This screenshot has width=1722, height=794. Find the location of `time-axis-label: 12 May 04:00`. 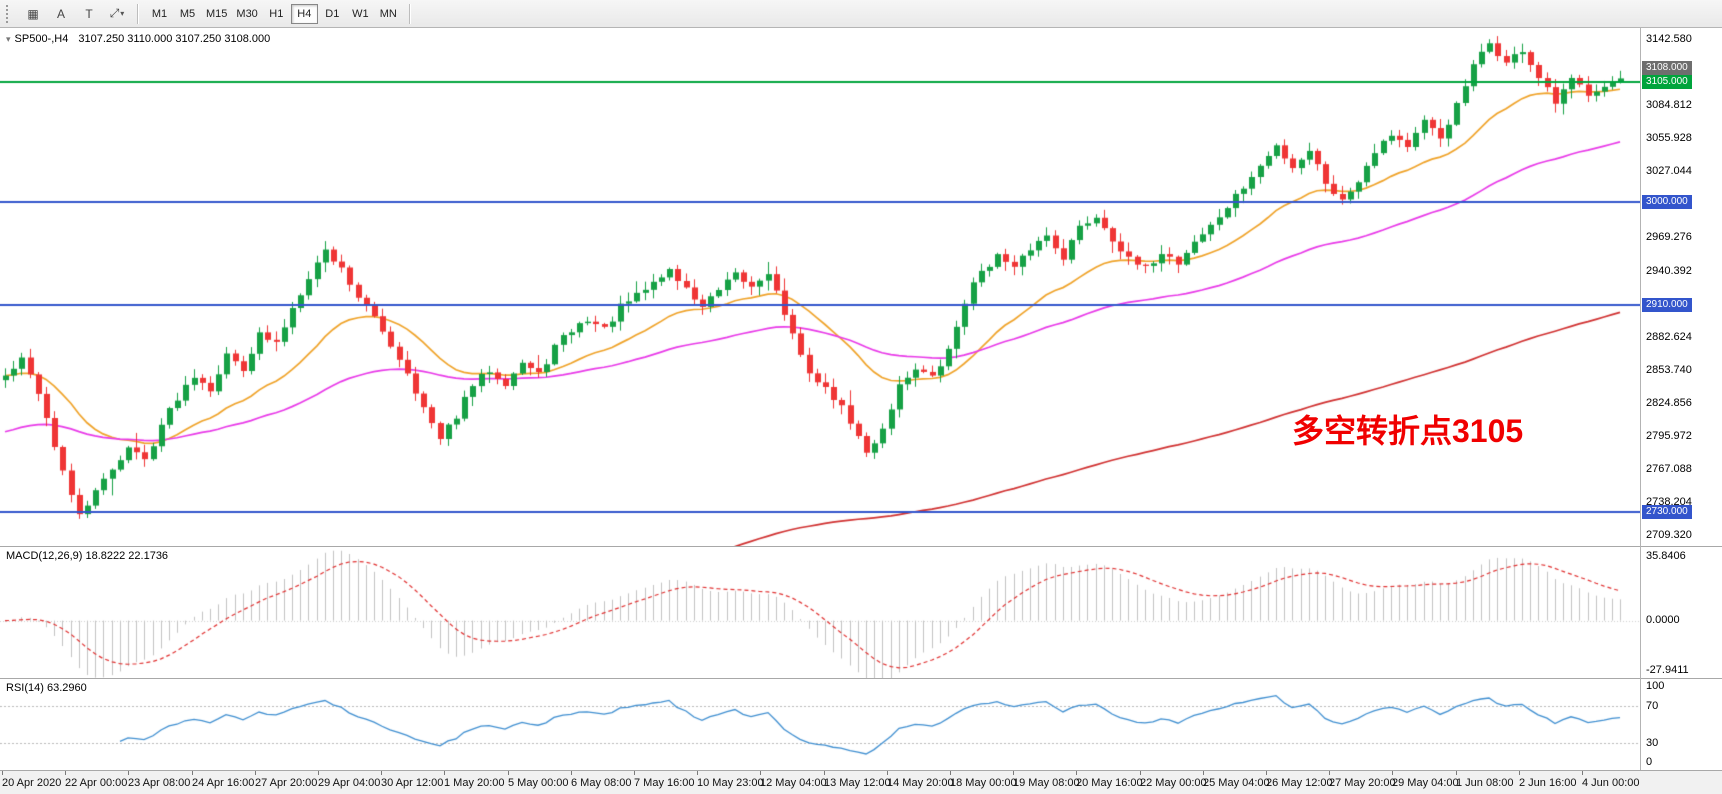

time-axis-label: 12 May 04:00 is located at coordinates (793, 783).